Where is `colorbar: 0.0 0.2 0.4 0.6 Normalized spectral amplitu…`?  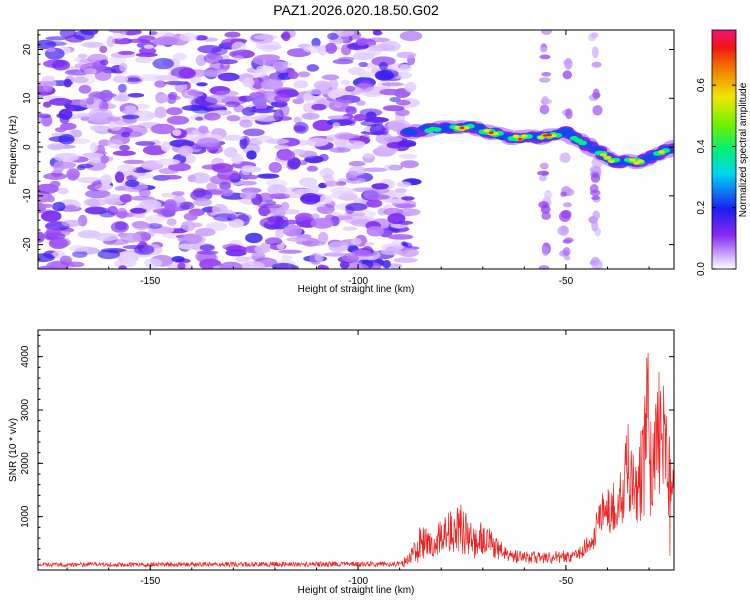
colorbar: 0.0 0.2 0.4 0.6 Normalized spectral amplitu… is located at coordinates (722, 152).